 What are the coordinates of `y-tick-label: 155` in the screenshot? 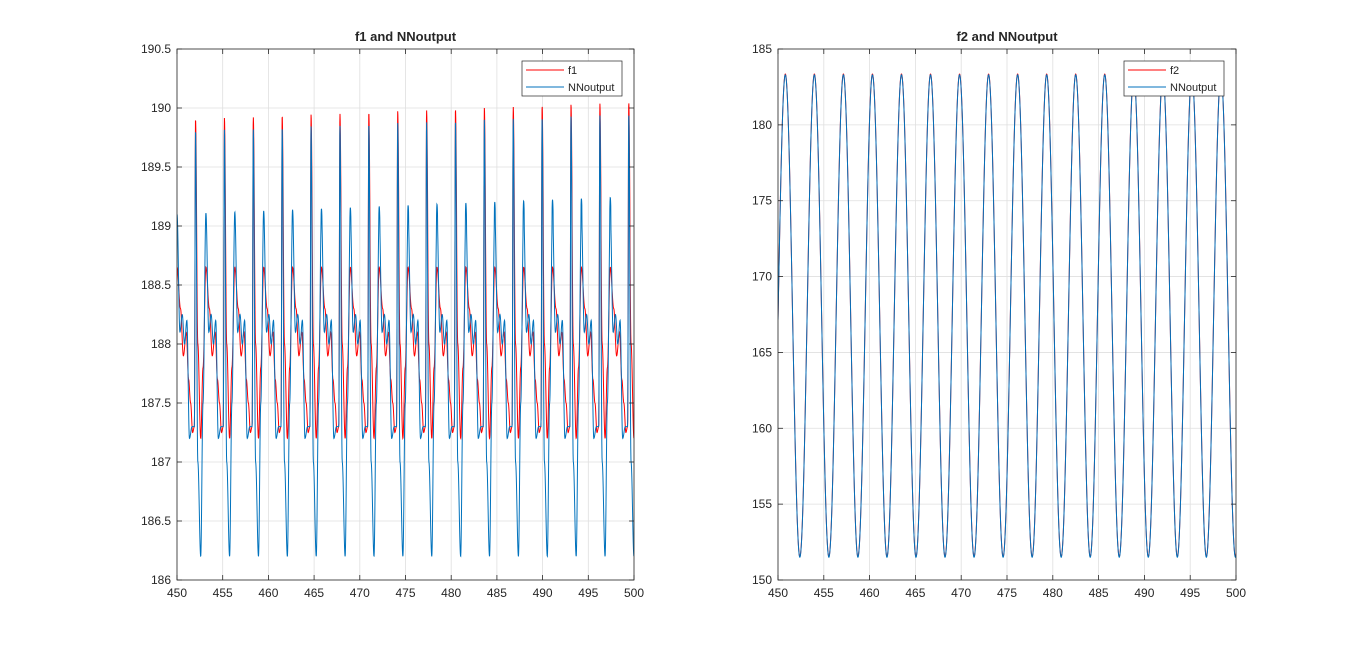 It's located at (762, 504).